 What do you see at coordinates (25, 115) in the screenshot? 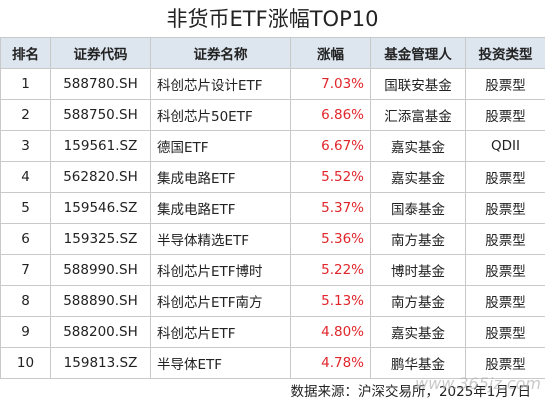
I see `table-cell: 2` at bounding box center [25, 115].